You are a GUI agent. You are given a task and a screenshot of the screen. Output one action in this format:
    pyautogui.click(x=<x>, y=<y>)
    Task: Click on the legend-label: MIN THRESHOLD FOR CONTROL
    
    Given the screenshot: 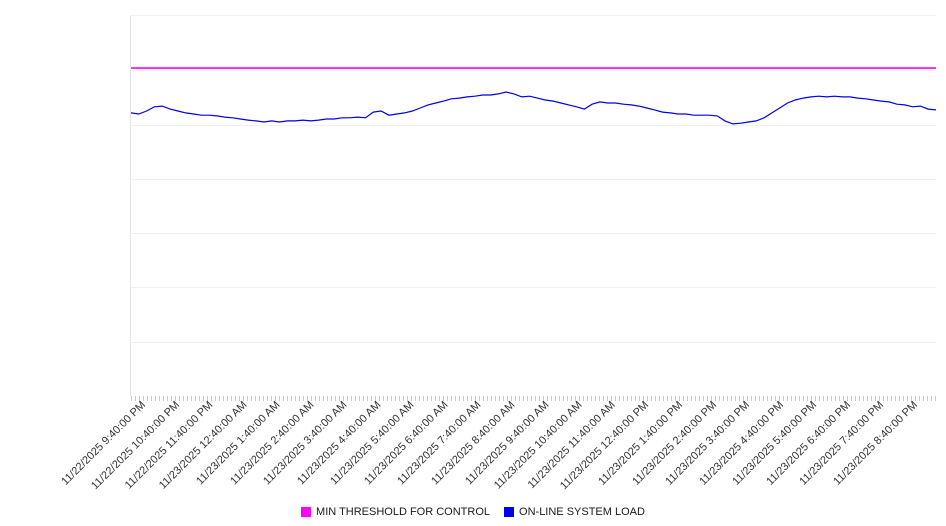 What is the action you would take?
    pyautogui.click(x=403, y=512)
    